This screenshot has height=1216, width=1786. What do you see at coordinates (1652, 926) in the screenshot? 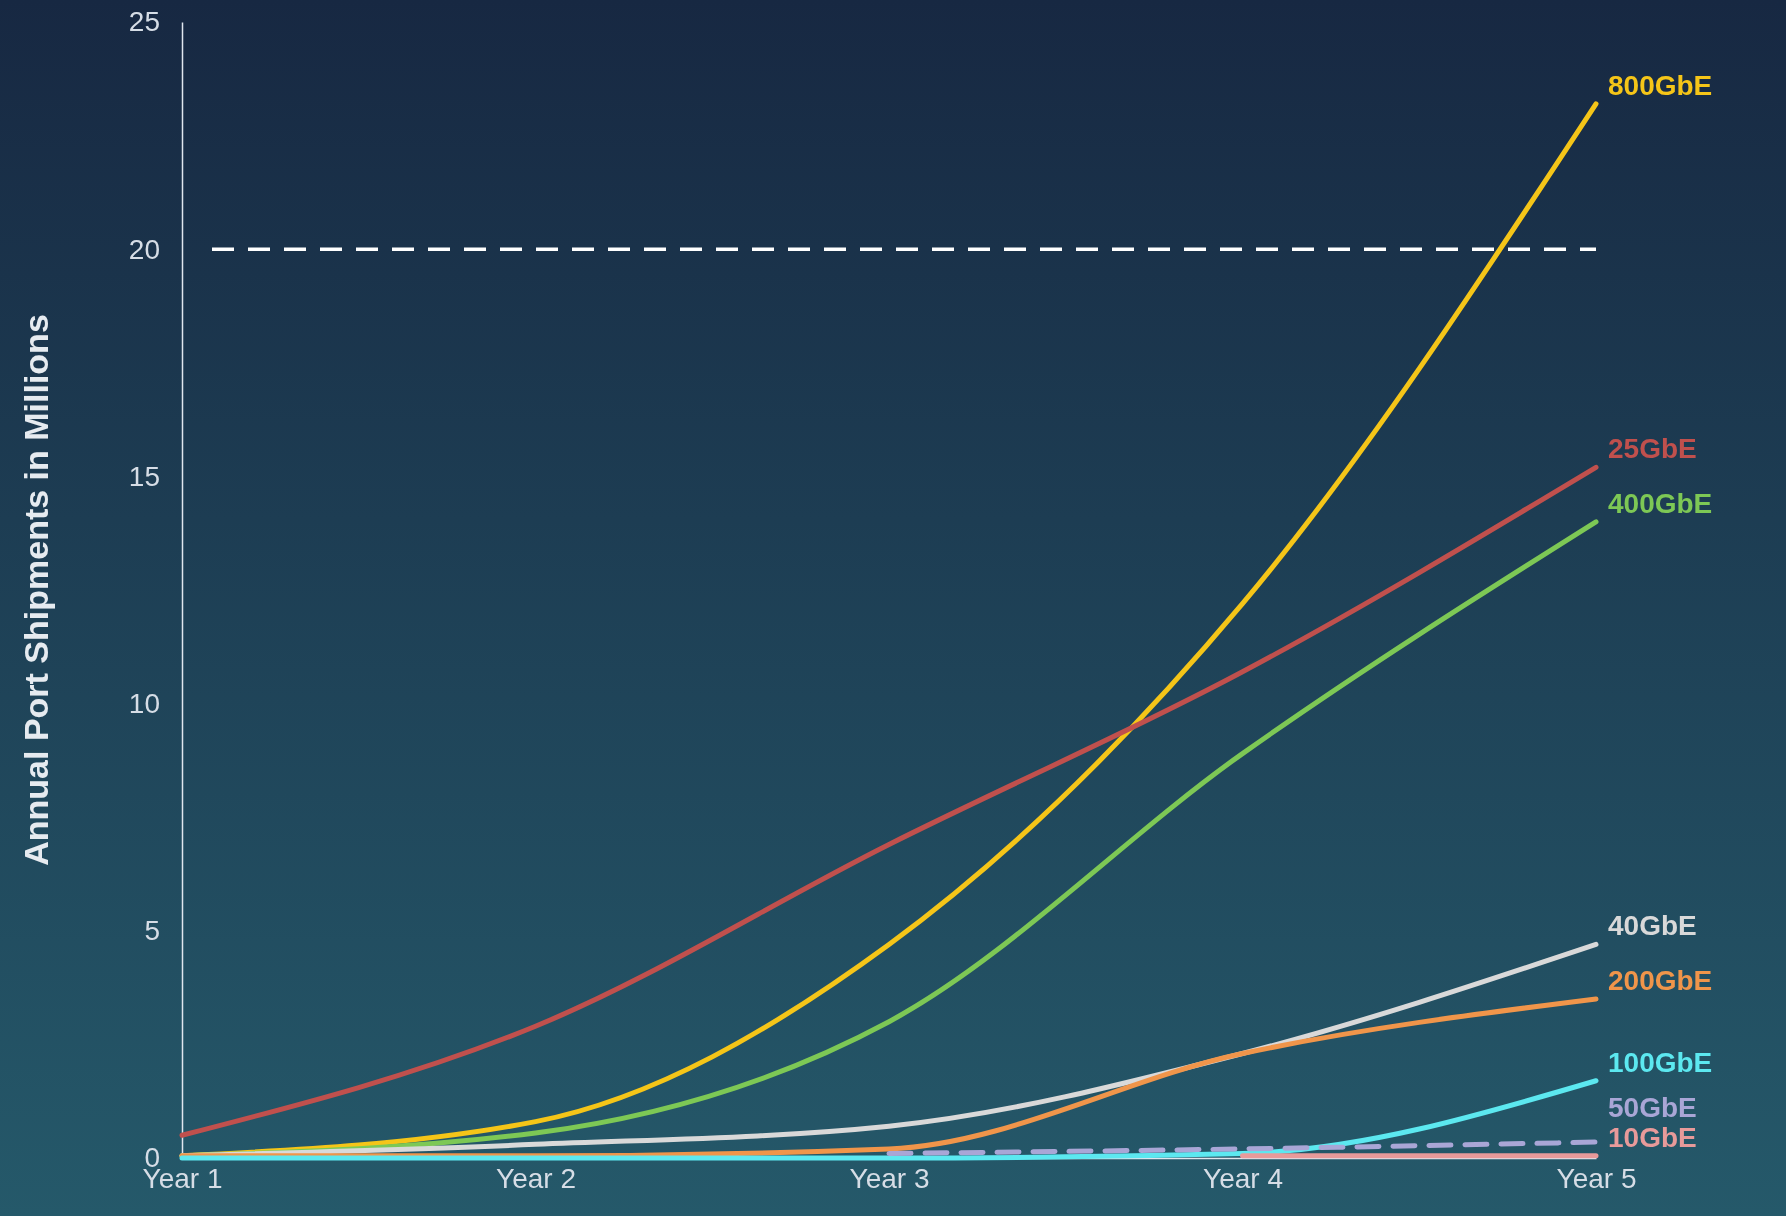
I see `series-label: 40GbE` at bounding box center [1652, 926].